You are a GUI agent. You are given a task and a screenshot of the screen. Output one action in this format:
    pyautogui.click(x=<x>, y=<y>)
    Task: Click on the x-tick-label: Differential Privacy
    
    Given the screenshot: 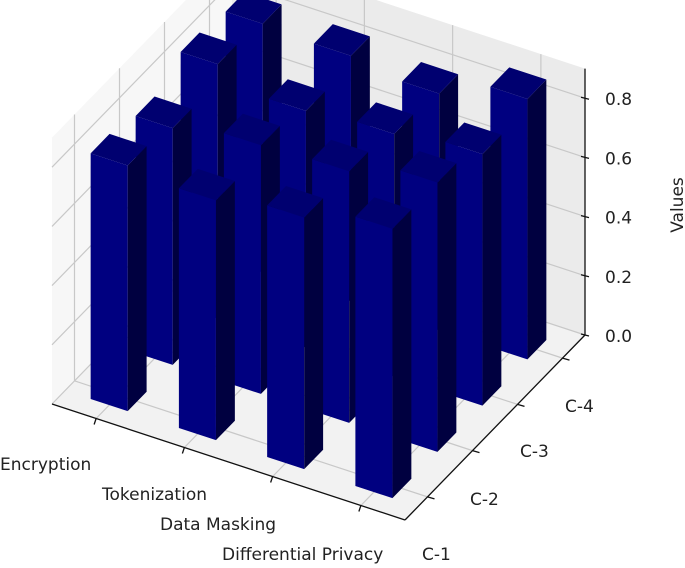 What is the action you would take?
    pyautogui.click(x=302, y=555)
    